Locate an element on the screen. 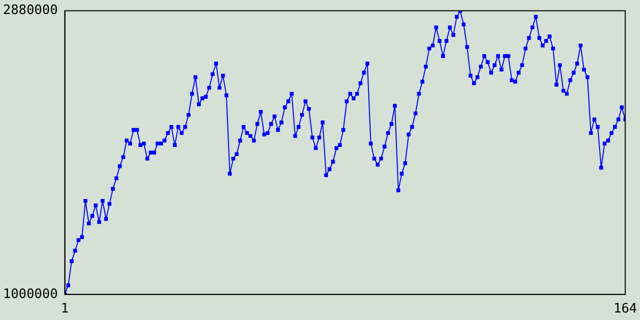 The width and height of the screenshot is (640, 320). x-tick-label: 1 is located at coordinates (64, 309).